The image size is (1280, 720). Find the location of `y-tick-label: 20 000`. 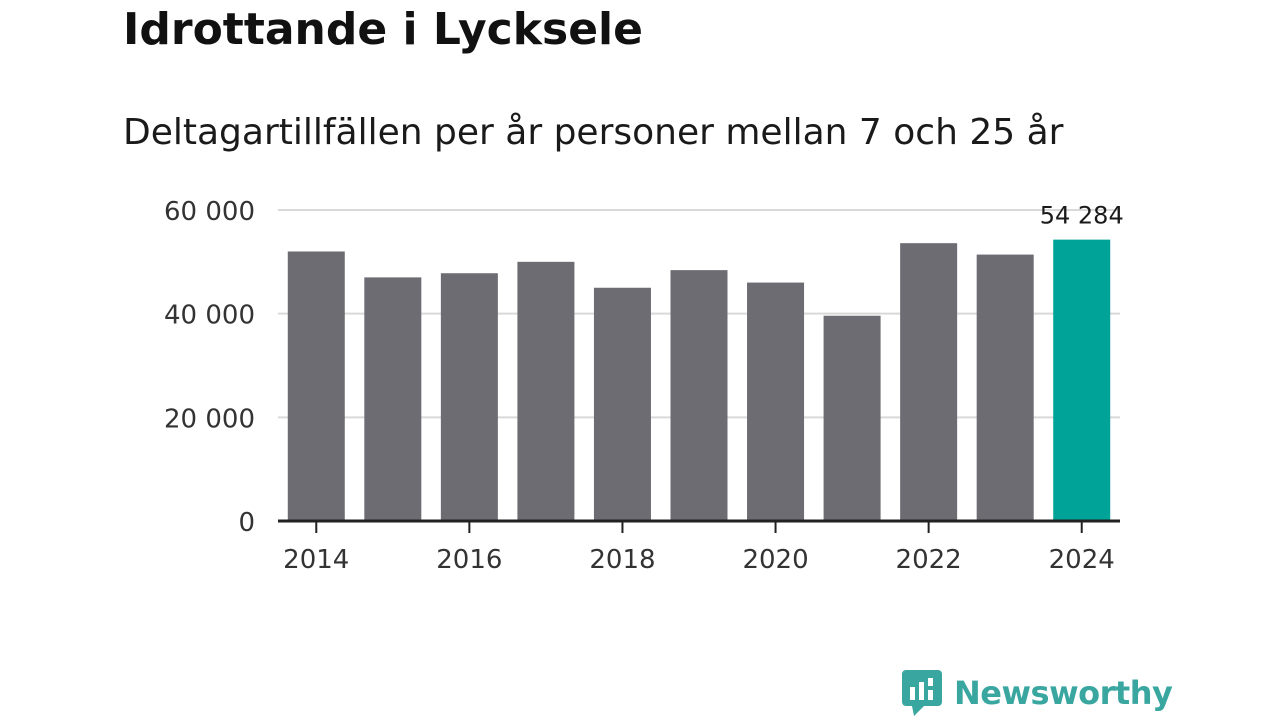

y-tick-label: 20 000 is located at coordinates (209, 419).